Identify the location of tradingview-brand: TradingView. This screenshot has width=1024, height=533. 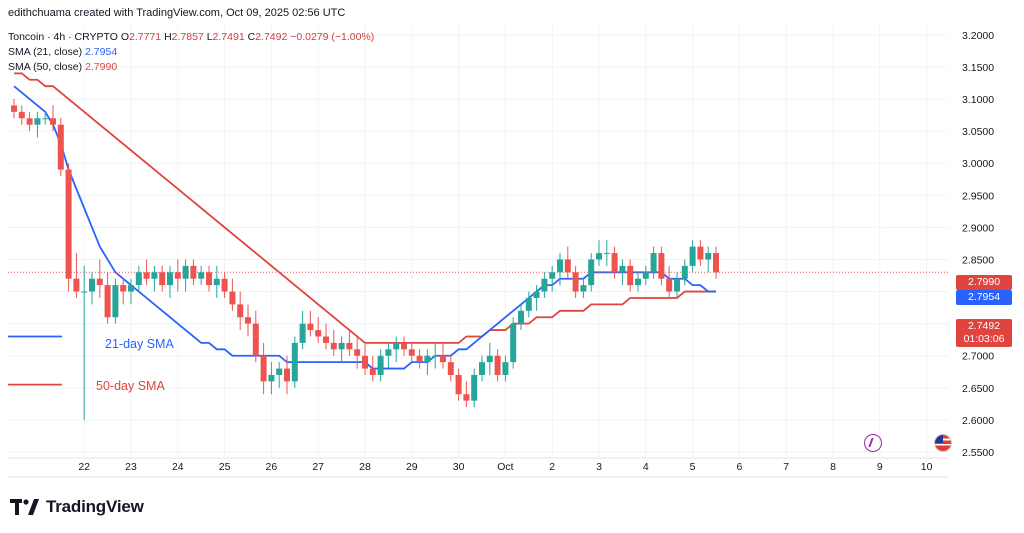
(95, 506).